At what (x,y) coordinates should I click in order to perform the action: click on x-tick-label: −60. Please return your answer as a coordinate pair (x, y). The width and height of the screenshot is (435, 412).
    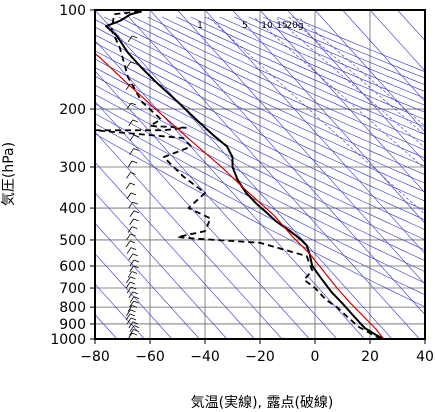
    Looking at the image, I should click on (150, 357).